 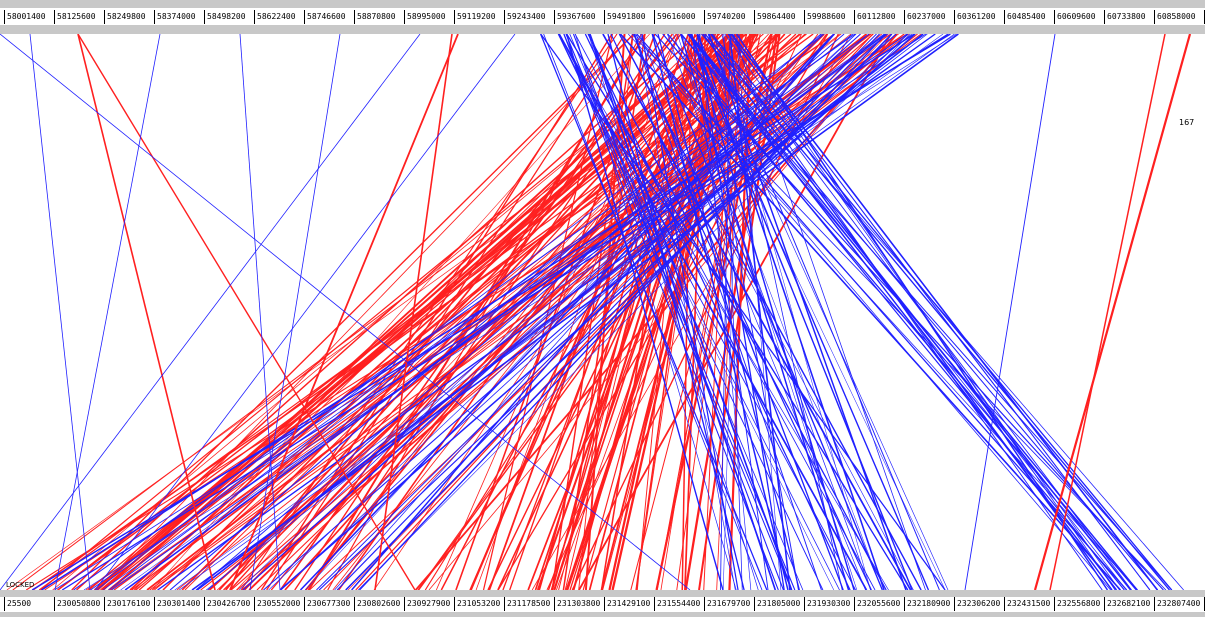 What do you see at coordinates (79, 604) in the screenshot?
I see `ruler-tick-label: 230050800` at bounding box center [79, 604].